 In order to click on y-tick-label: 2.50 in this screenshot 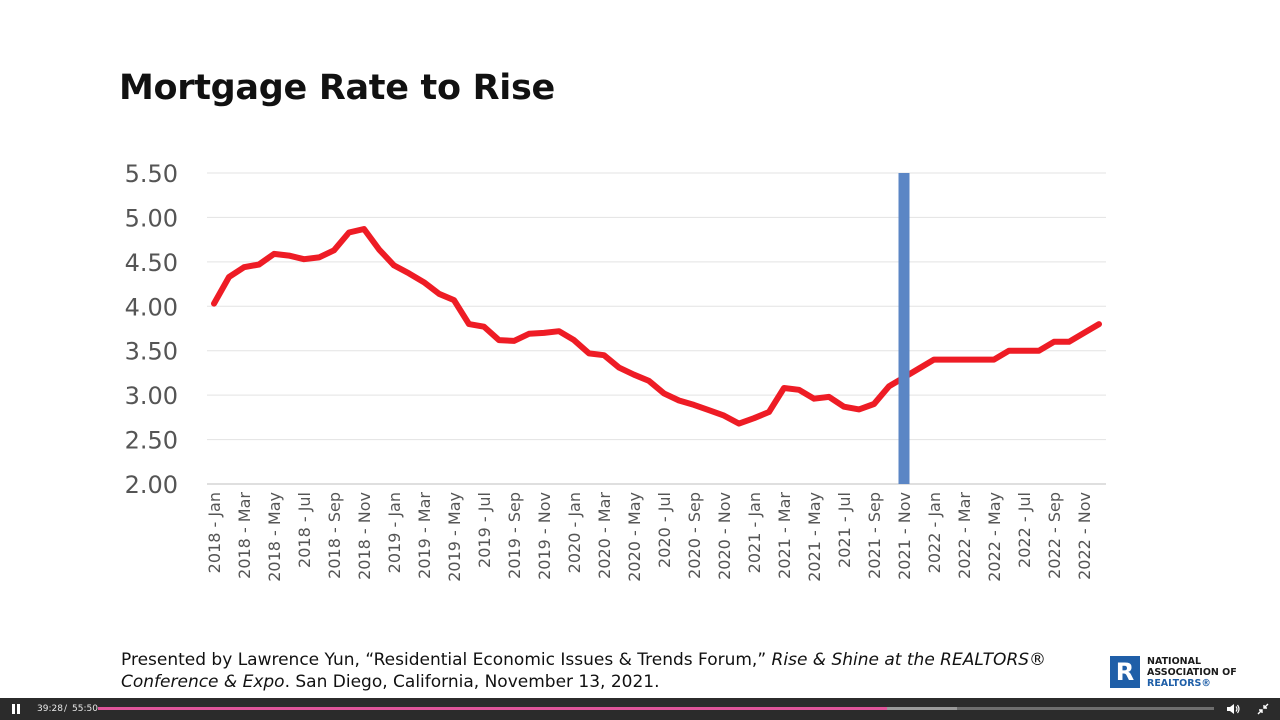, I will do `click(151, 441)`.